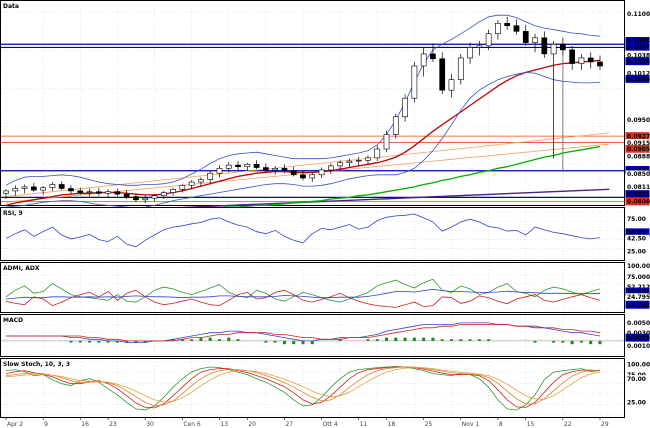 The width and height of the screenshot is (650, 428). I want to click on price-label: 75.0000, so click(638, 277).